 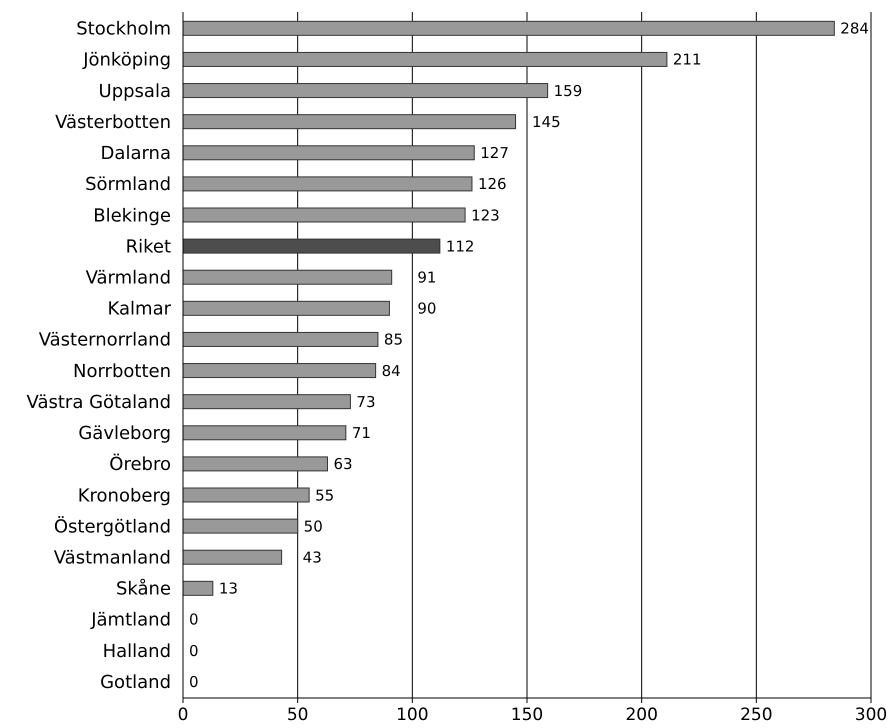 What do you see at coordinates (113, 122) in the screenshot?
I see `y-tick-label: Västerbotten` at bounding box center [113, 122].